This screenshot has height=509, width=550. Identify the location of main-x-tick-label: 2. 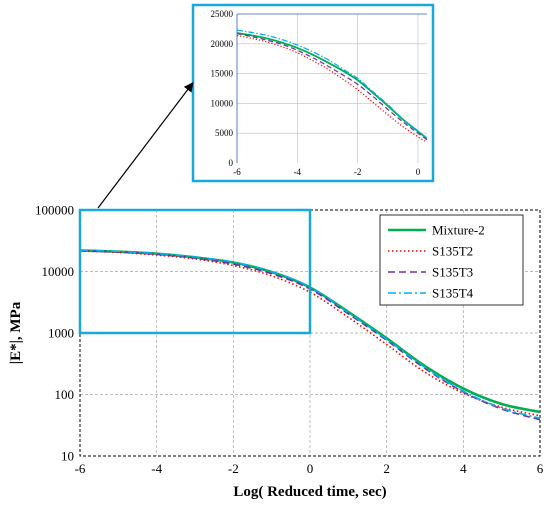
(386, 468).